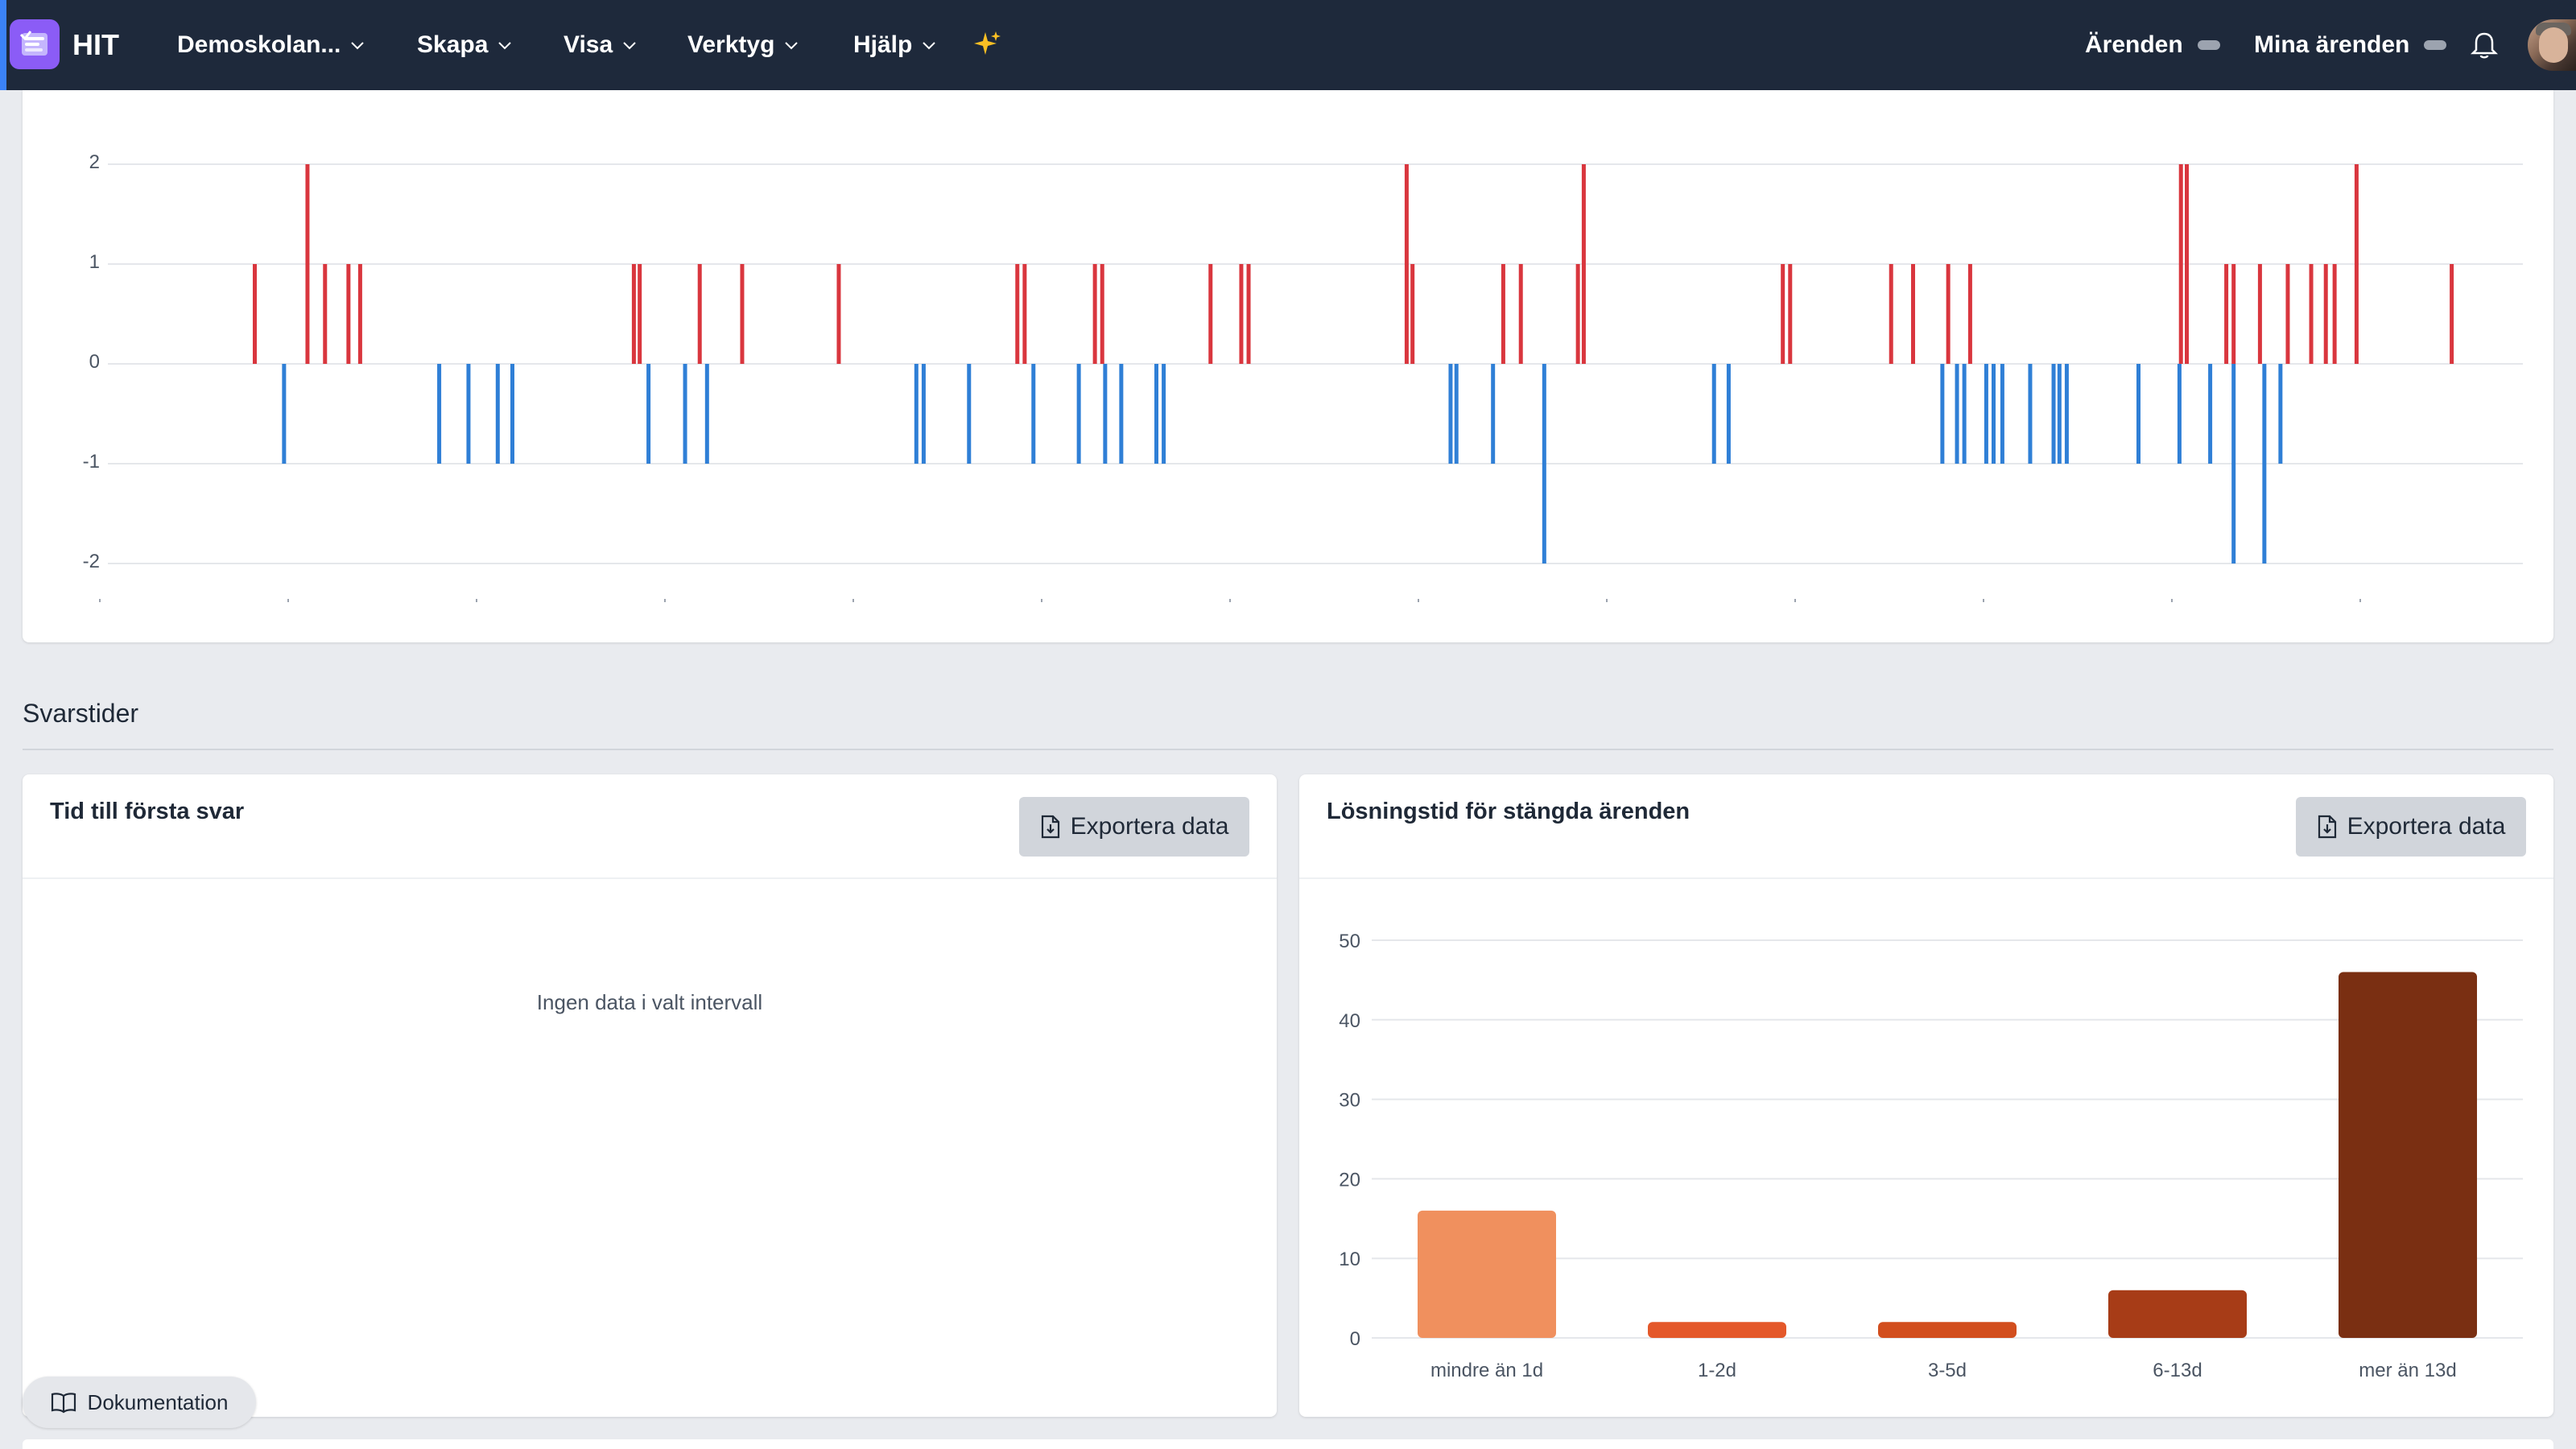 The image size is (2576, 1449). I want to click on nav-mina-arenden: Mina ärenden, so click(2350, 45).